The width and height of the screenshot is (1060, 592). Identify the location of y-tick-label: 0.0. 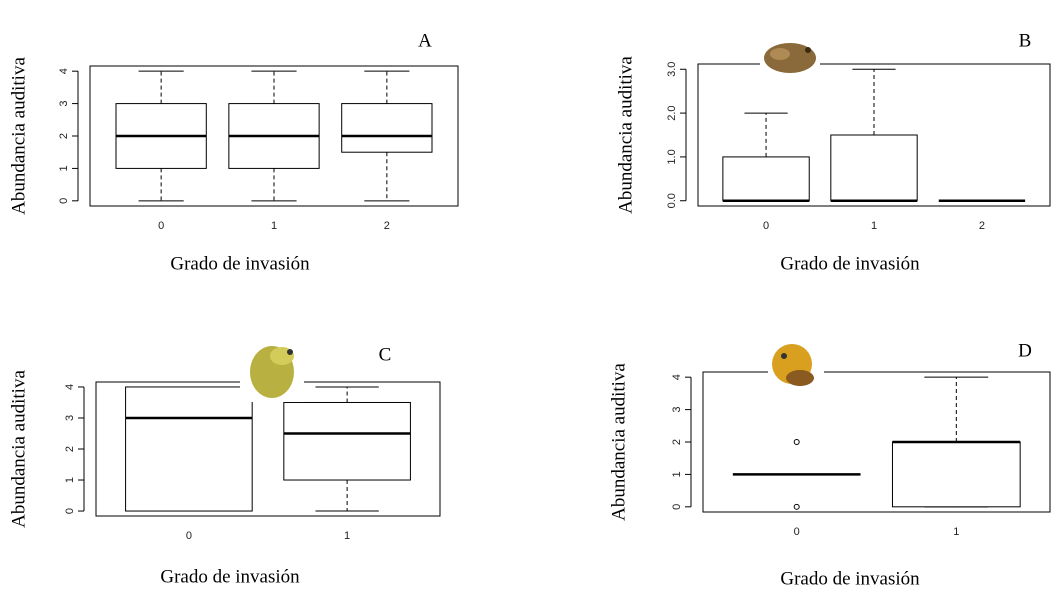
(672, 200).